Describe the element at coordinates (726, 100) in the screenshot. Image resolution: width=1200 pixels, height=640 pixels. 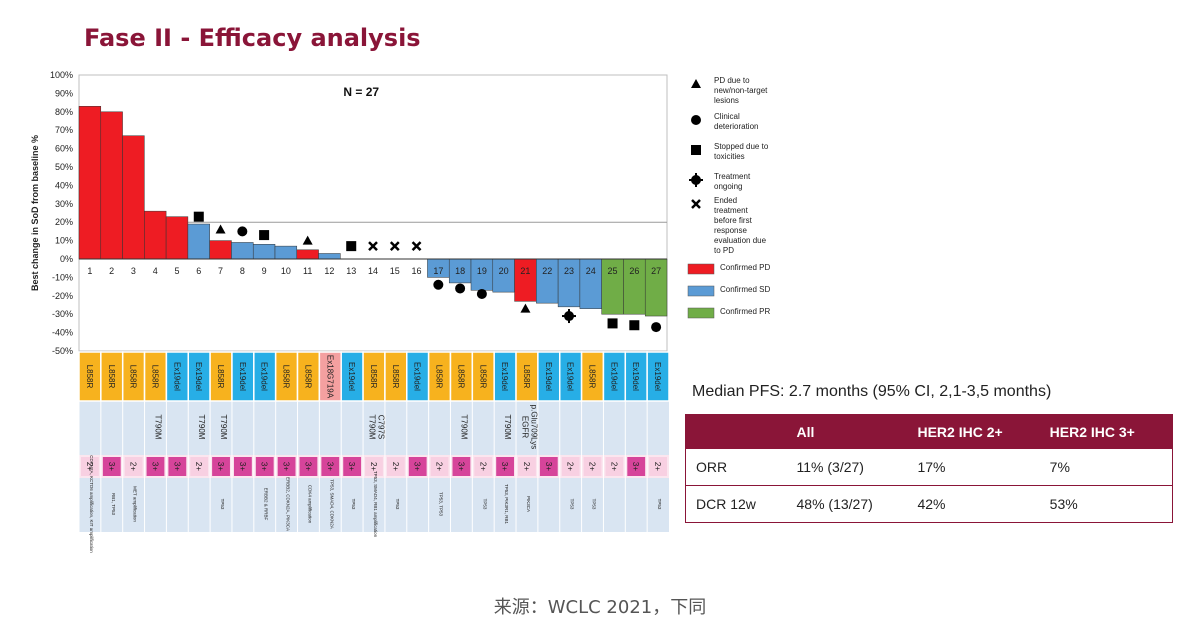
I see `legend-label: lesions` at that location.